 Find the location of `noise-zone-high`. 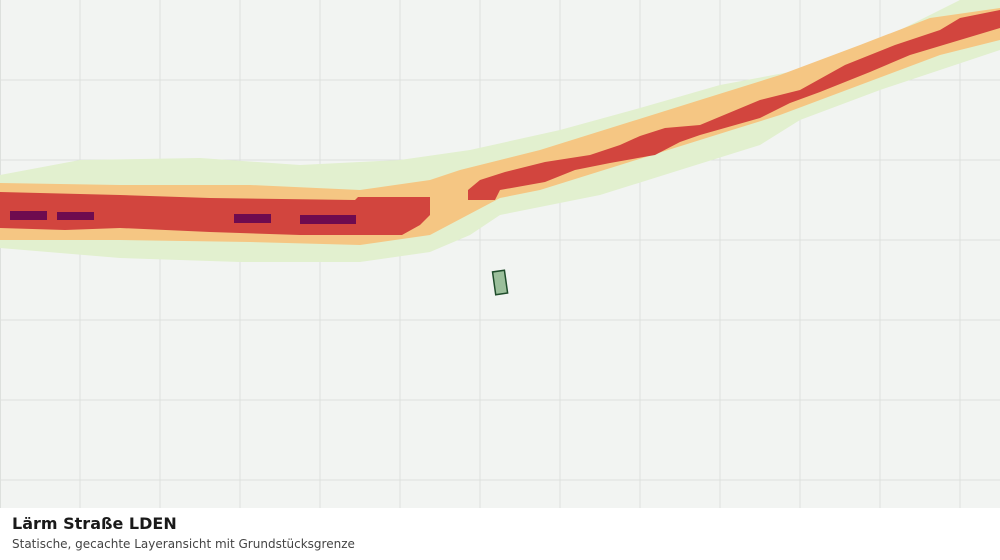

noise-zone-high is located at coordinates (215, 213).